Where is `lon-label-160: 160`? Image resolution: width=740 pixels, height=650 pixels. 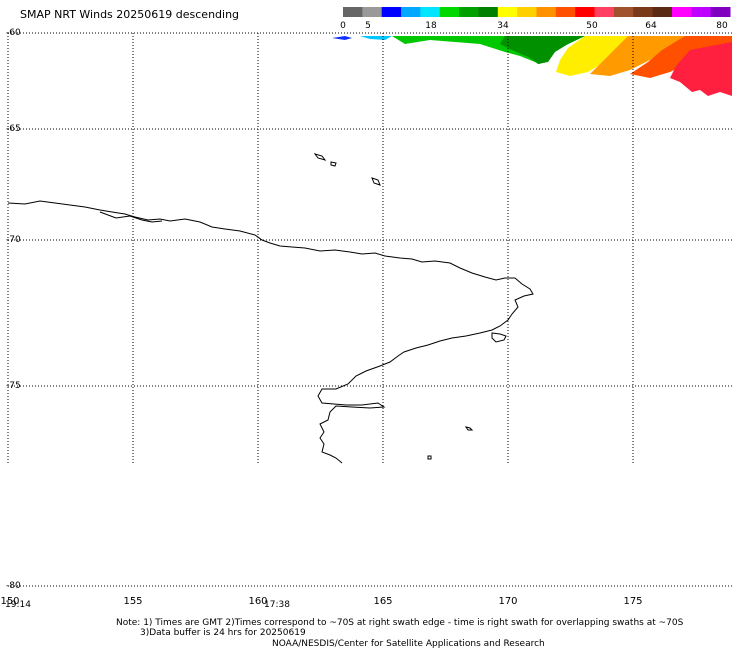
lon-label-160: 160 is located at coordinates (258, 601).